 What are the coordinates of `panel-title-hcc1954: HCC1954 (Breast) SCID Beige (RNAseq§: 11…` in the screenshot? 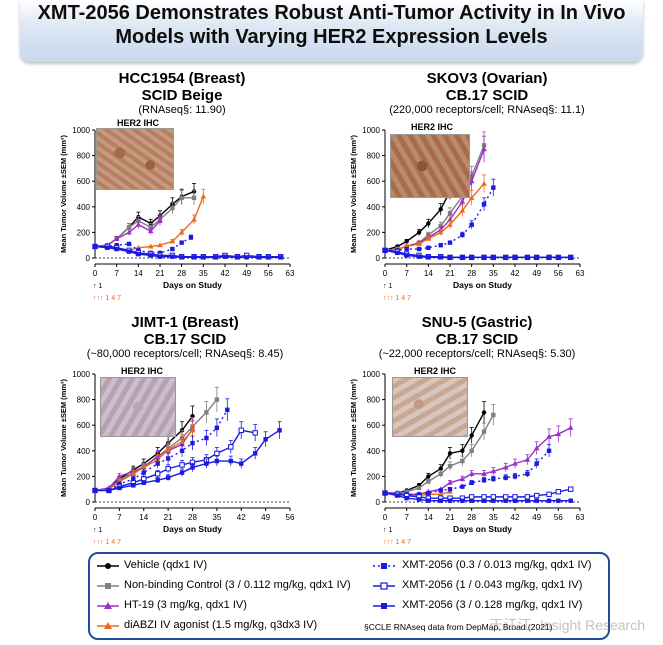 It's located at (182, 93).